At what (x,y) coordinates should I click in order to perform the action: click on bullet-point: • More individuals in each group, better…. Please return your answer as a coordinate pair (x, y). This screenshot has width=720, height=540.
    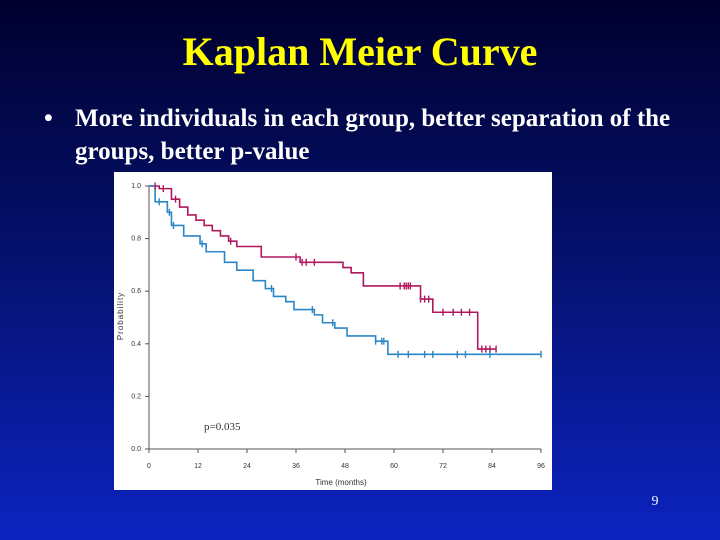
    Looking at the image, I should click on (374, 135).